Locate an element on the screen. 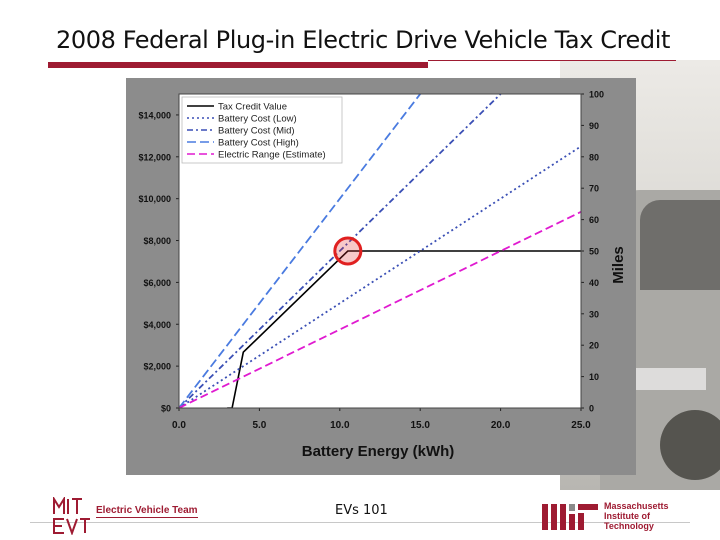 Image resolution: width=720 pixels, height=540 pixels. y2-tick-label: 0 is located at coordinates (591, 409).